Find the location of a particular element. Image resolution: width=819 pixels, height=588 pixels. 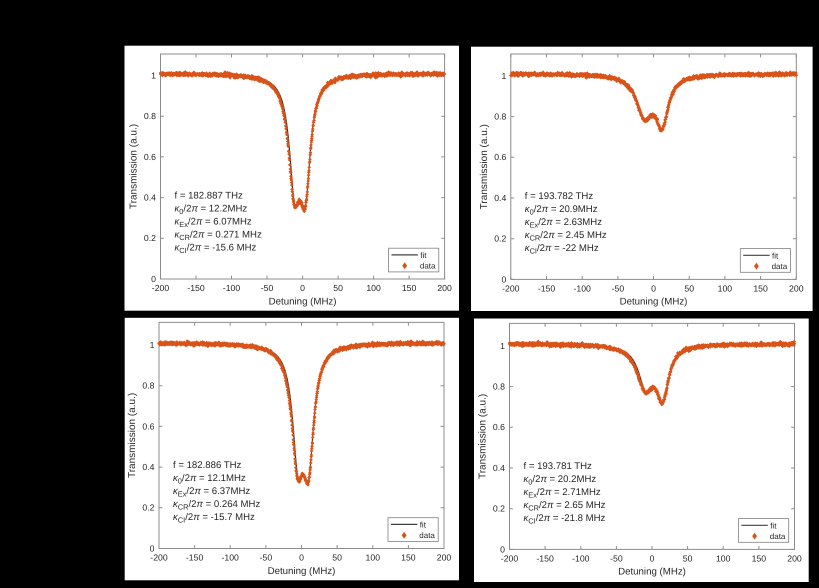

svg-text: κ0/2π = 12.2MHz is located at coordinates (211, 210).